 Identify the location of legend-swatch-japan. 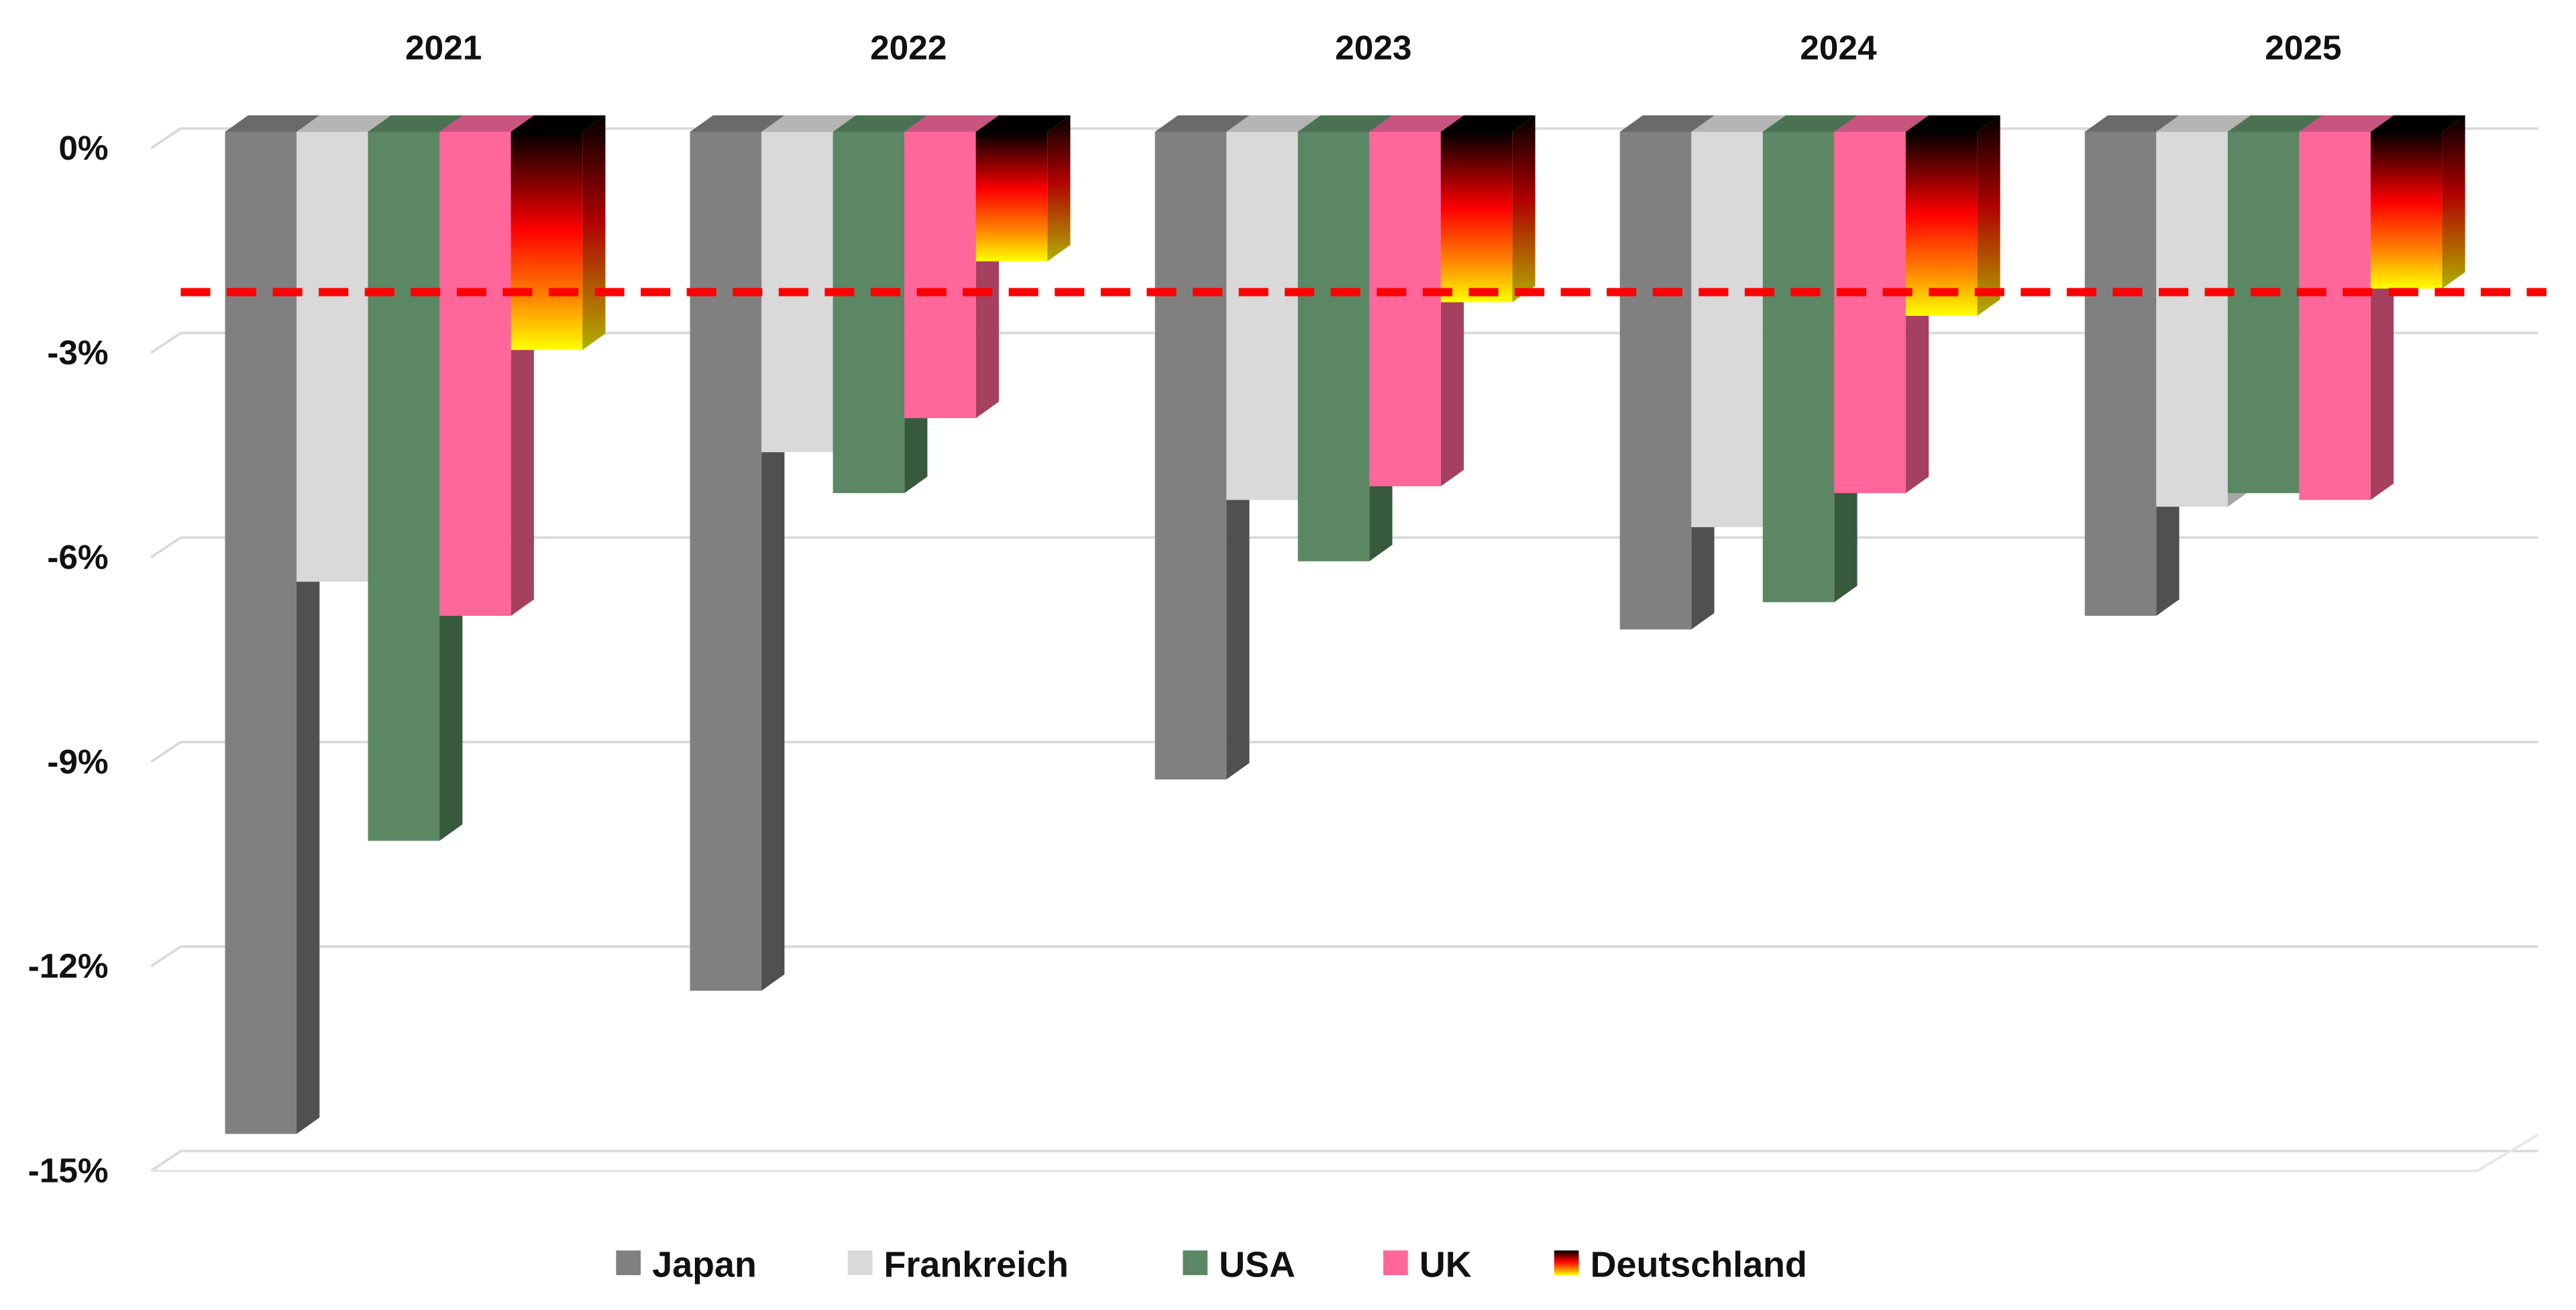
(628, 1262).